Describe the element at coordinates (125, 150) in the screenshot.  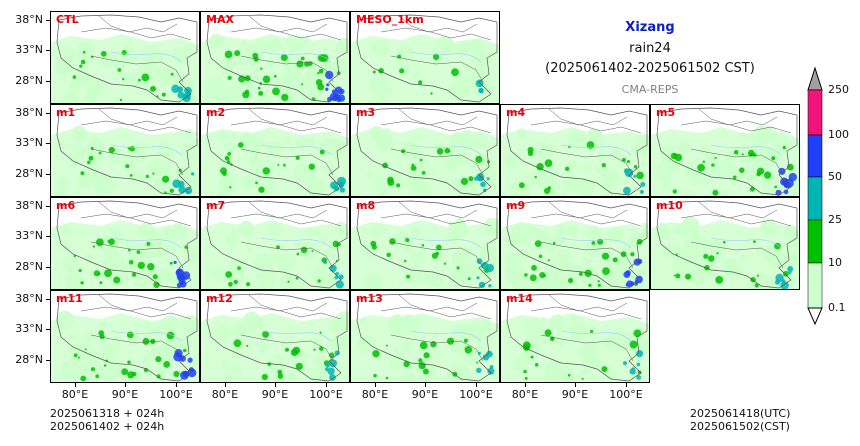
I see `map-panel-m1: m1` at that location.